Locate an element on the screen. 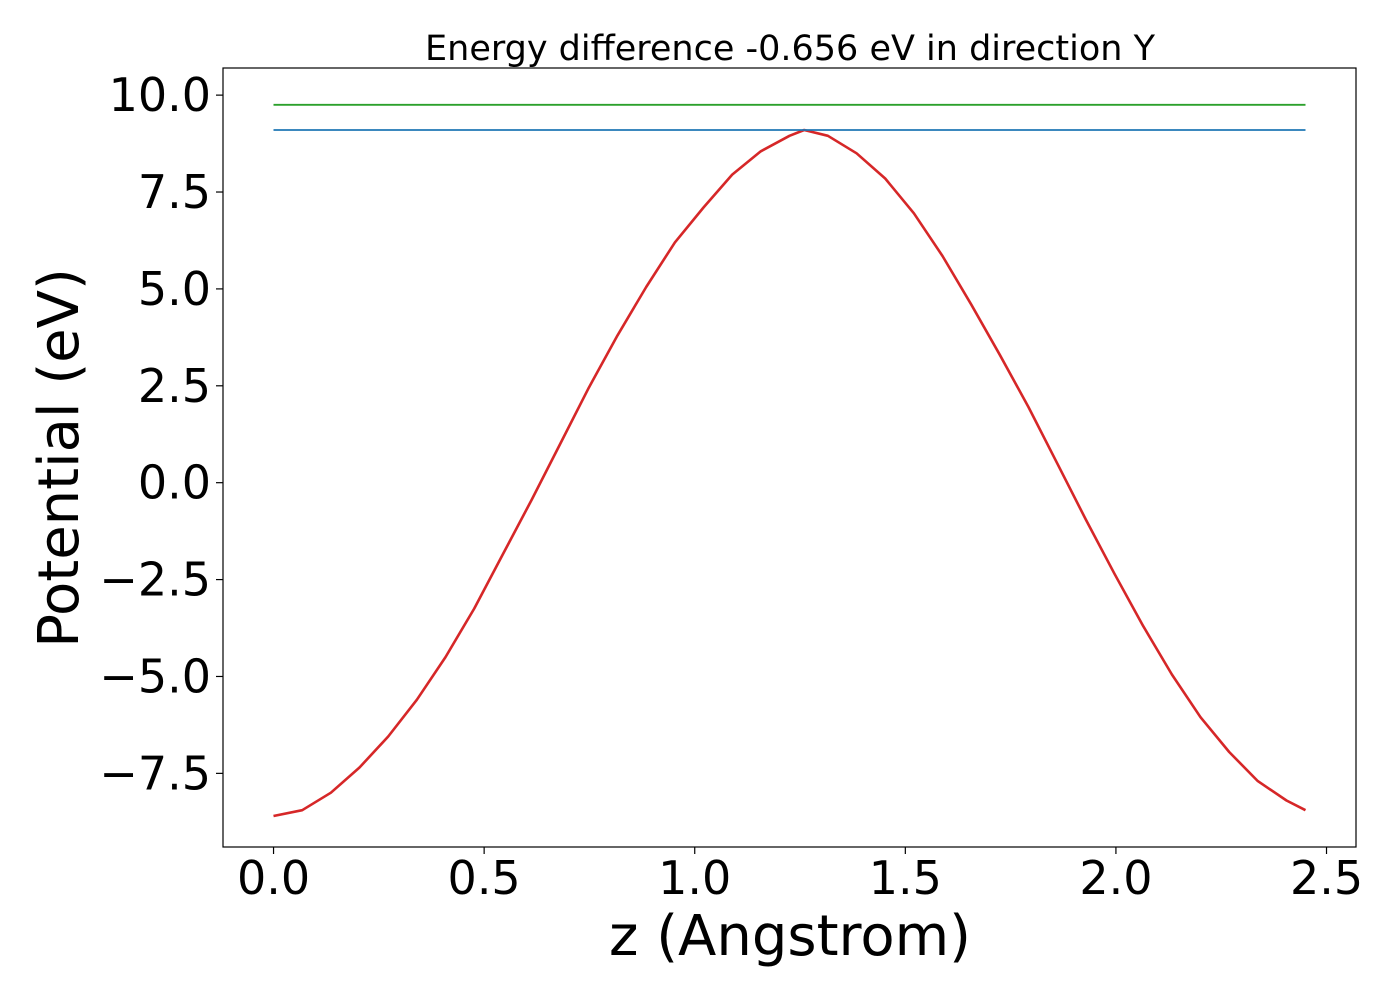 The width and height of the screenshot is (1400, 1000). y-tick-label: 7.5 is located at coordinates (174, 192).